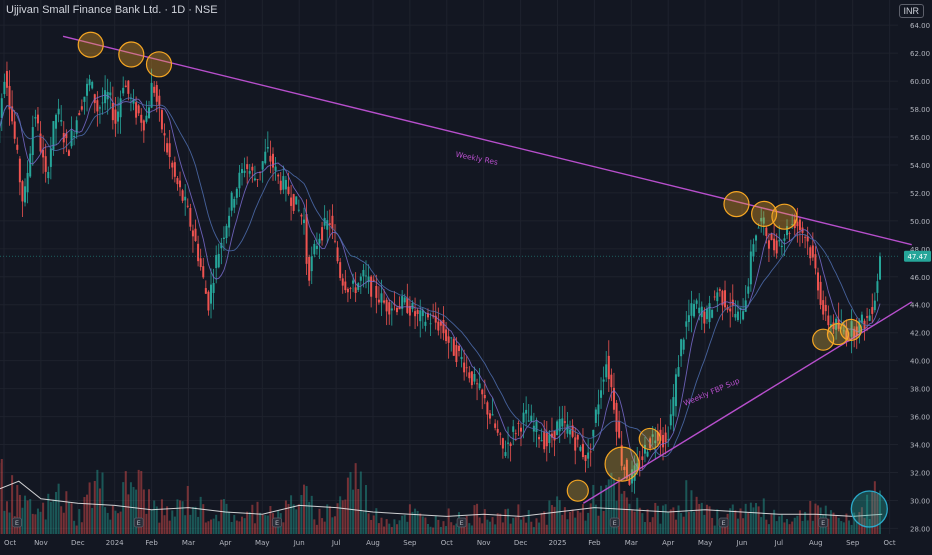 This screenshot has width=932, height=555. Describe the element at coordinates (917, 257) in the screenshot. I see `last-price-label: 47.47` at that location.